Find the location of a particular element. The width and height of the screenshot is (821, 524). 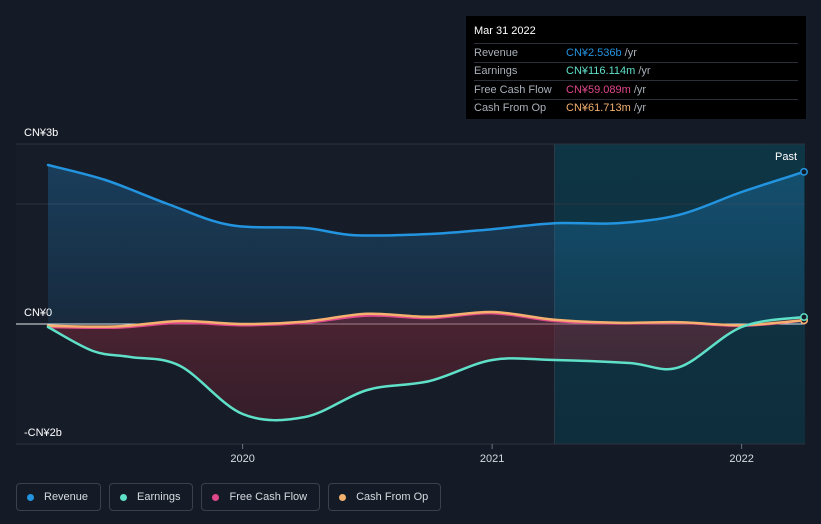

tooltip-value: CN¥61.713m is located at coordinates (598, 108).